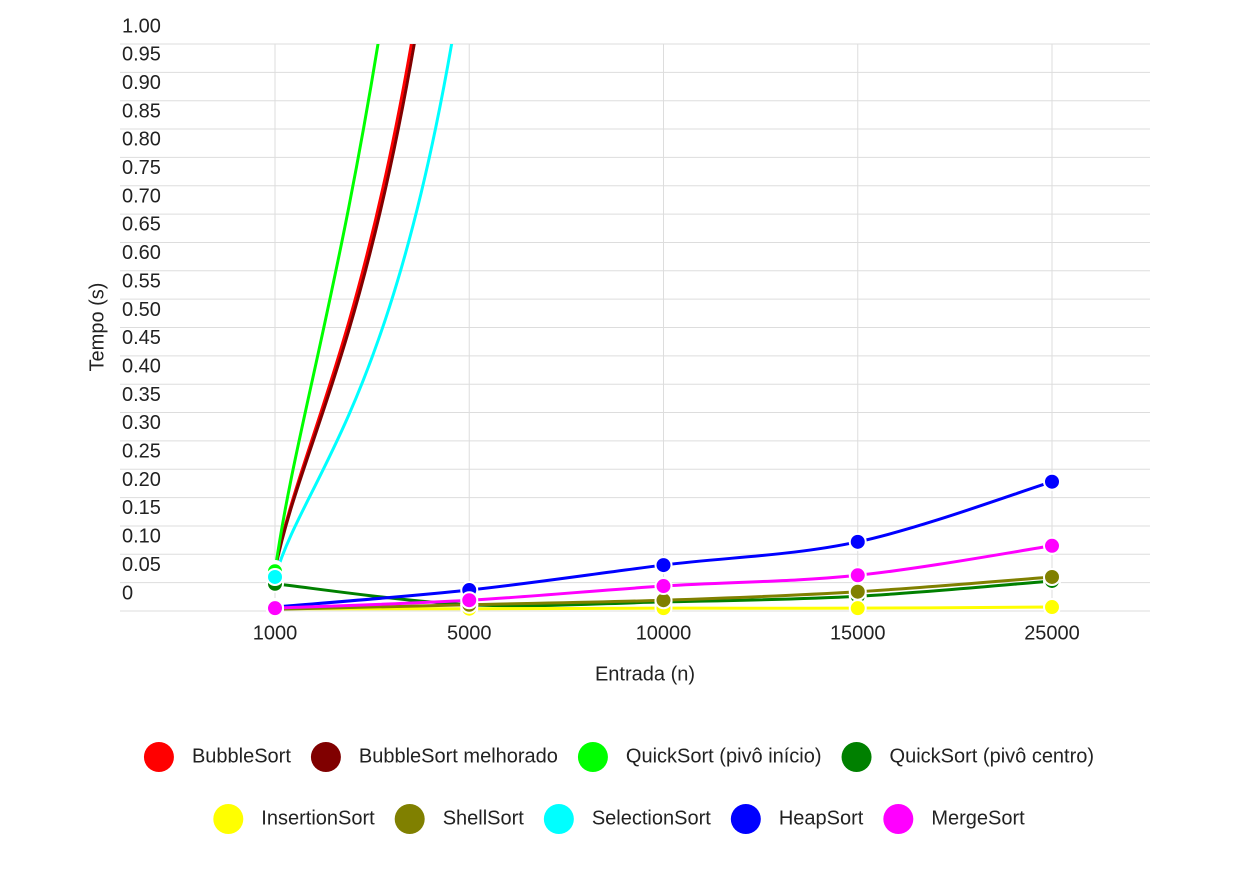 The width and height of the screenshot is (1240, 869). What do you see at coordinates (484, 818) in the screenshot?
I see `legend-label: ShellSort` at bounding box center [484, 818].